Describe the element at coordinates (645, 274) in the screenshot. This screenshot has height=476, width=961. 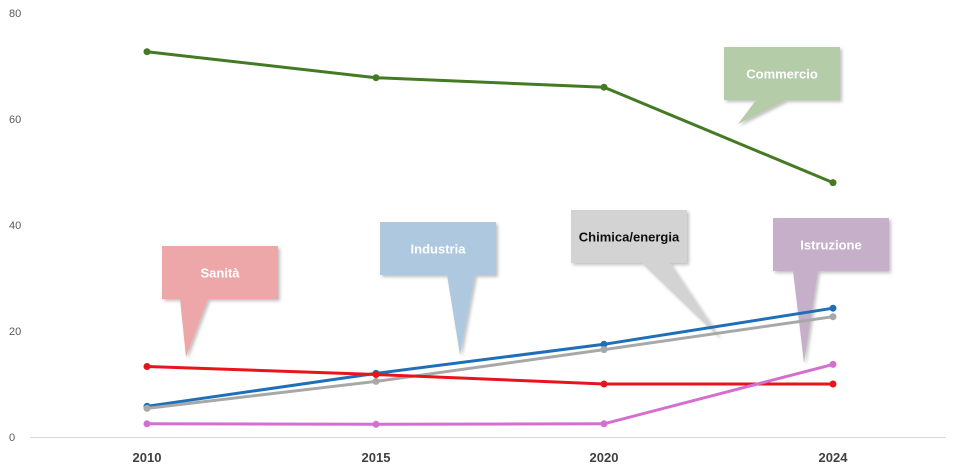
I see `callout-chimica-energia: Chimica/energia` at that location.